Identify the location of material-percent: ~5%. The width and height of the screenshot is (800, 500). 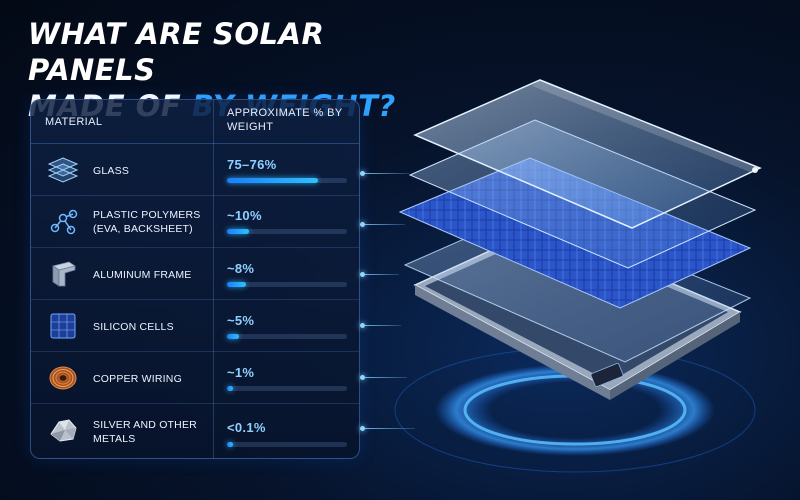
(241, 320).